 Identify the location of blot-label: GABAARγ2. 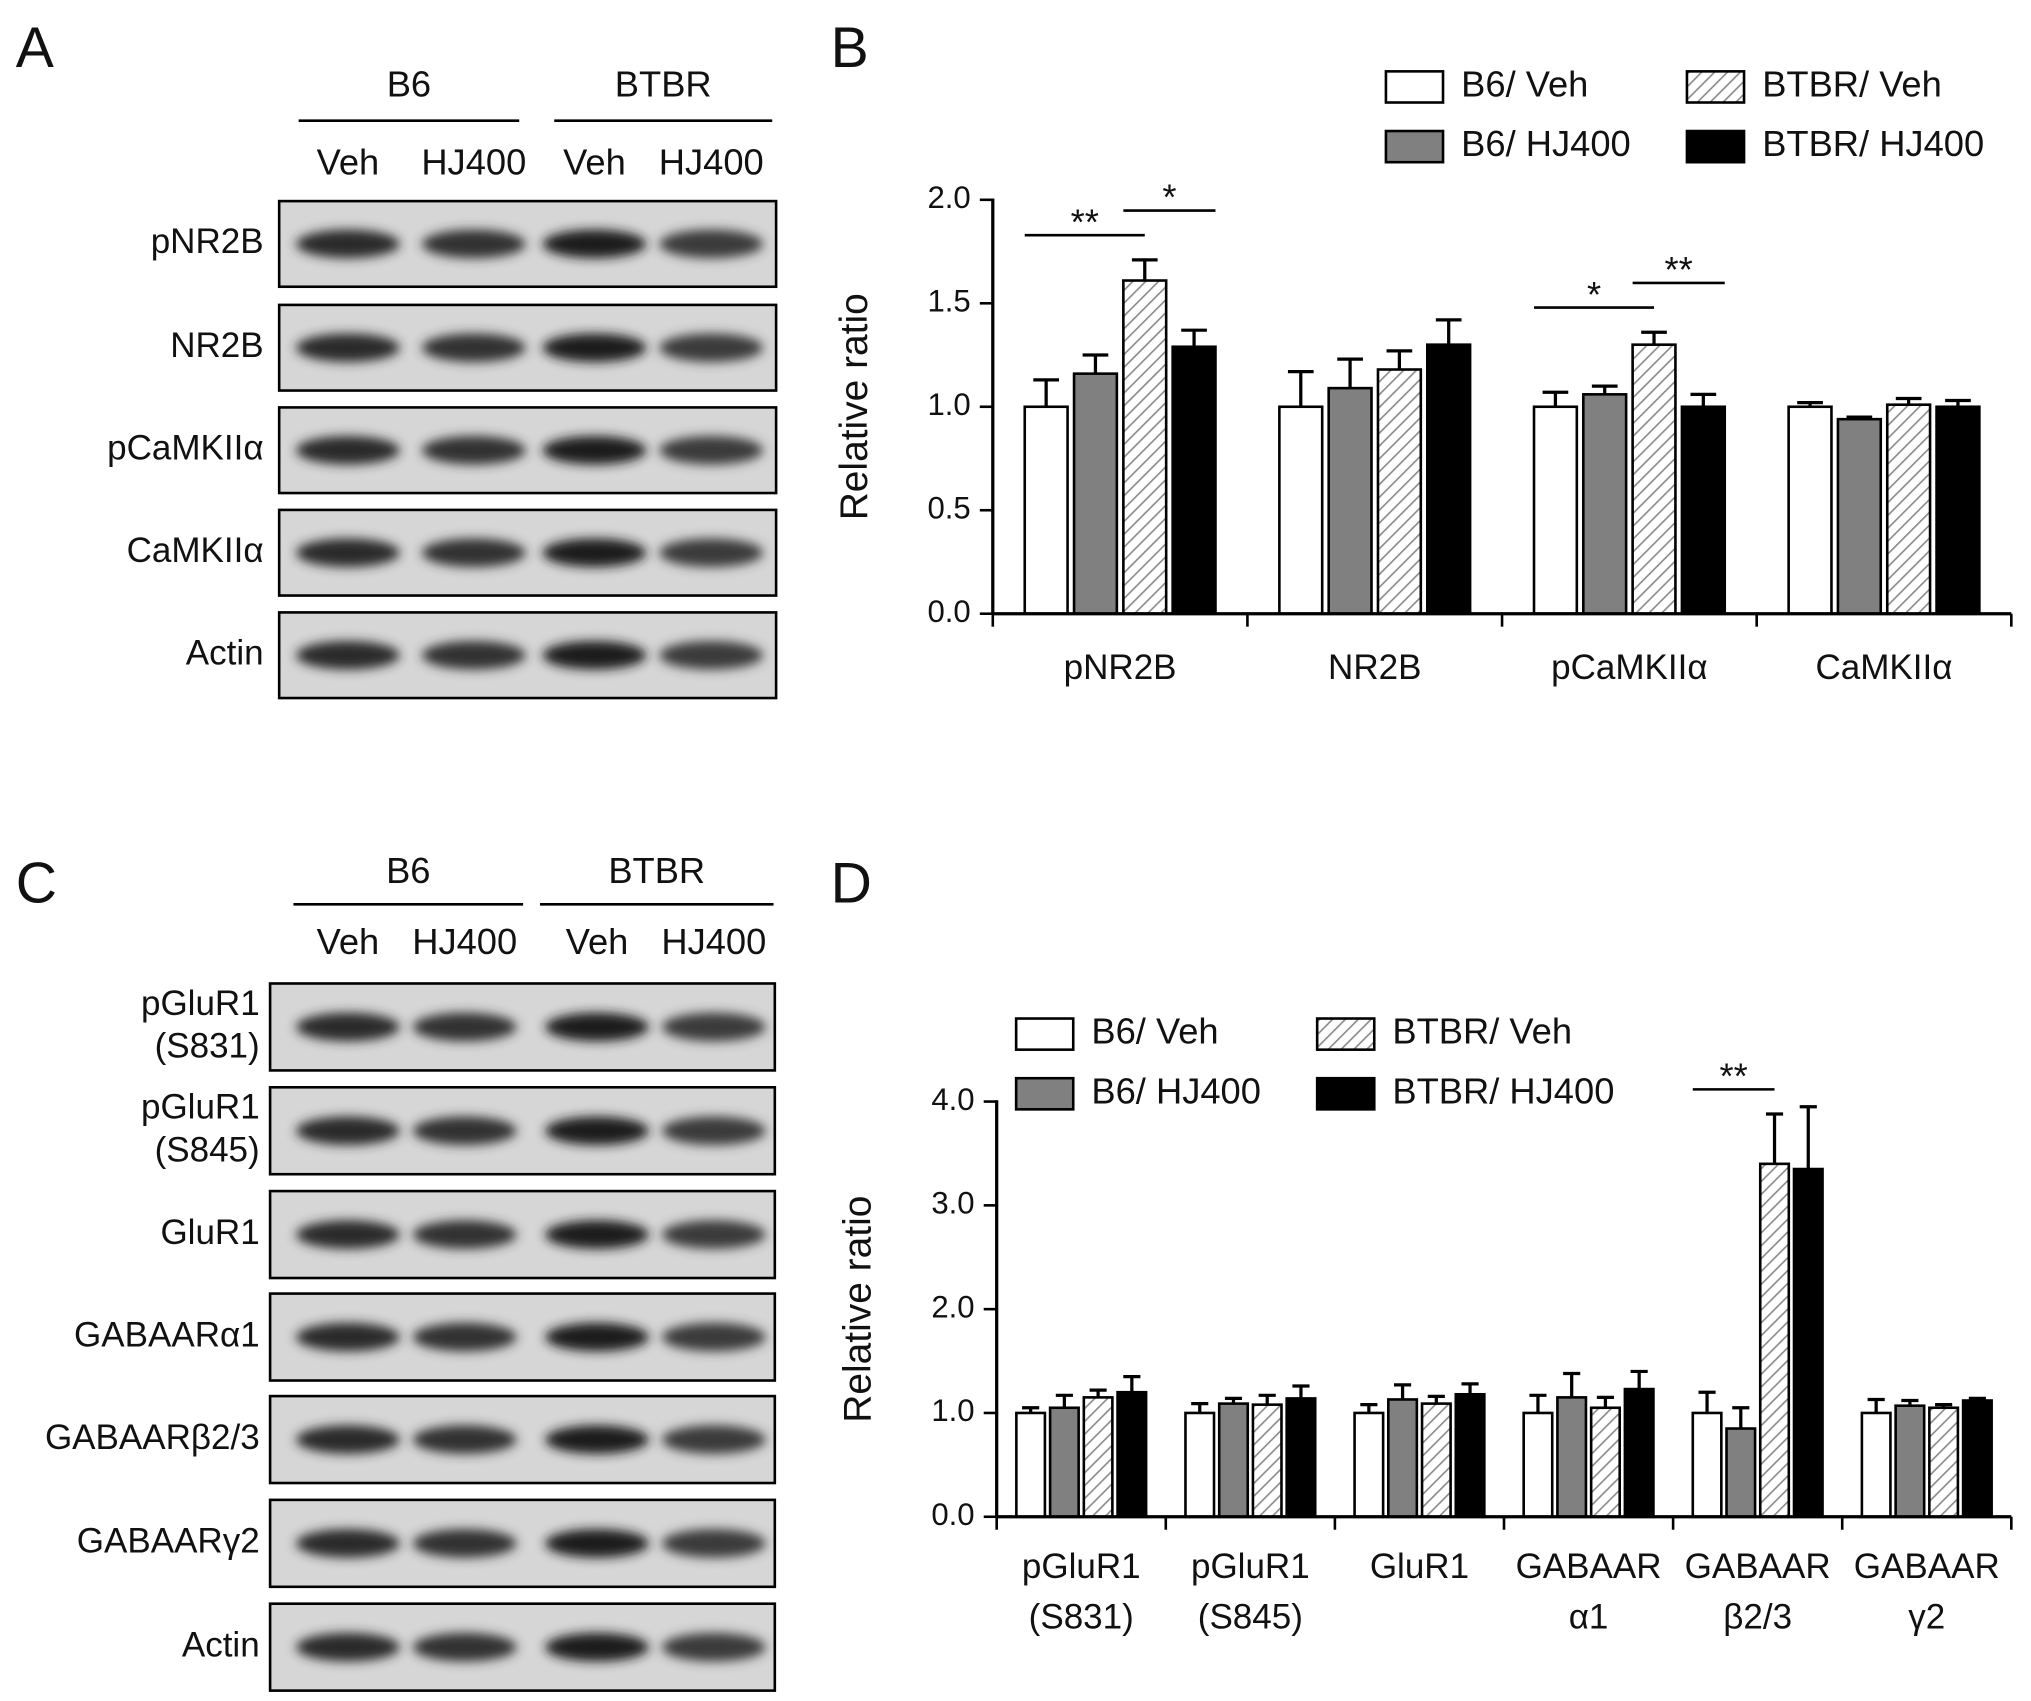
(168, 1541).